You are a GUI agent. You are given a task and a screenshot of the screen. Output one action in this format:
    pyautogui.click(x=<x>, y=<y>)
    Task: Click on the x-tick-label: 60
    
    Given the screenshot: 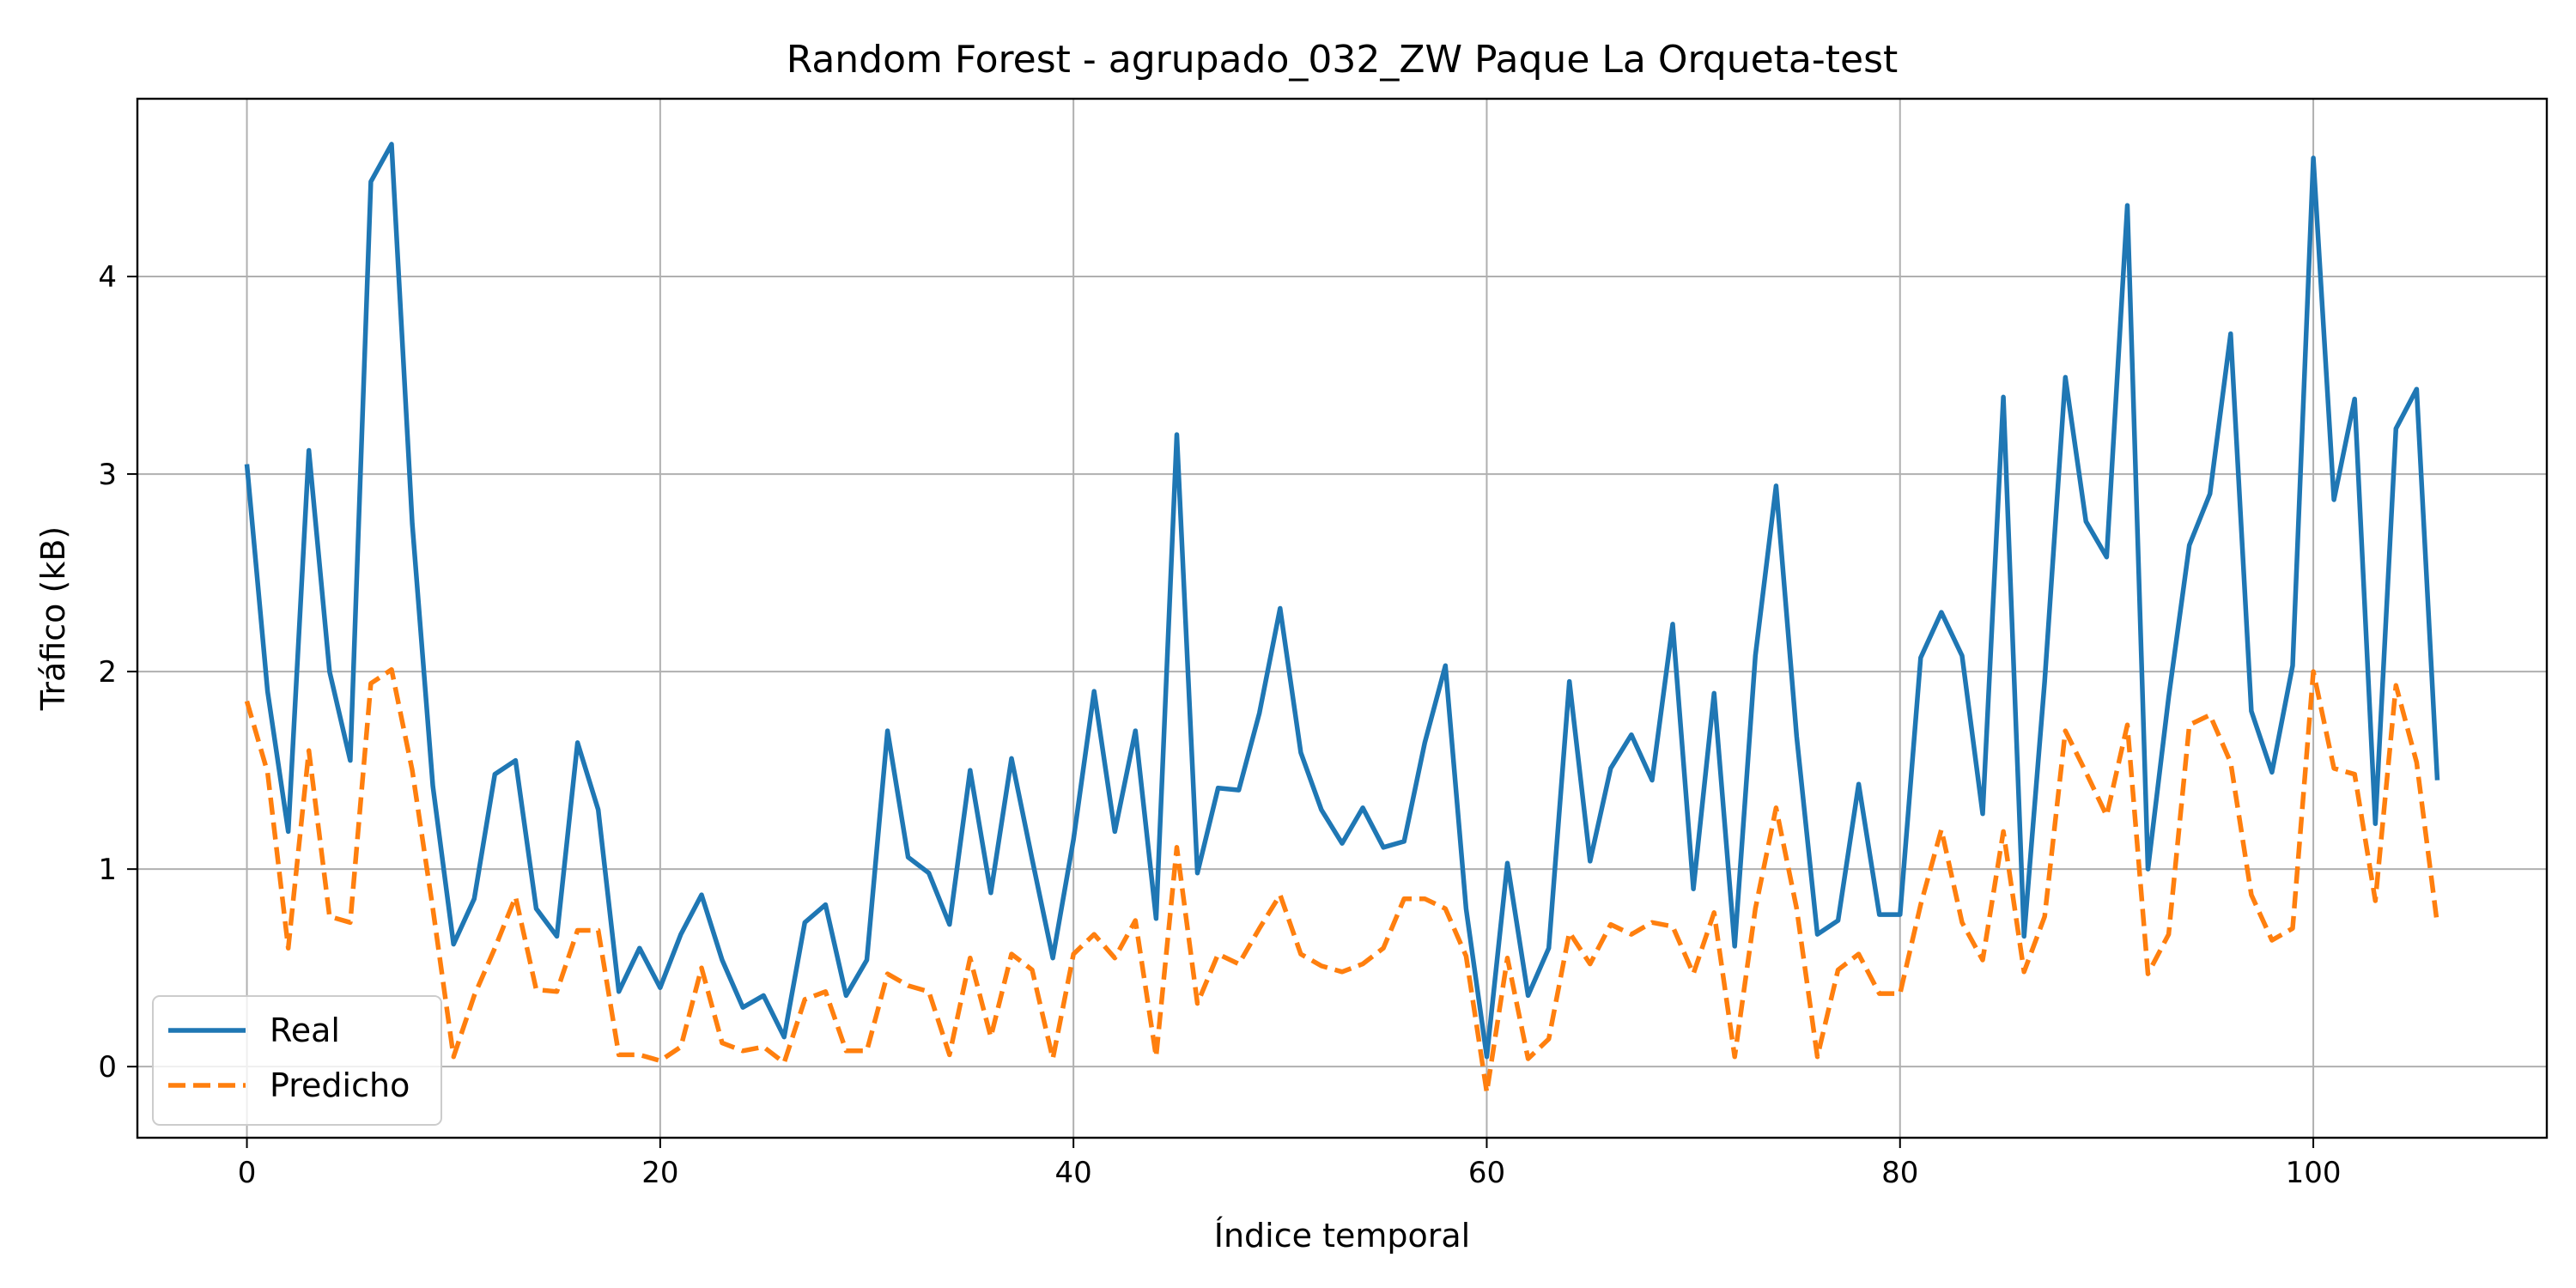 What is the action you would take?
    pyautogui.click(x=1486, y=1173)
    